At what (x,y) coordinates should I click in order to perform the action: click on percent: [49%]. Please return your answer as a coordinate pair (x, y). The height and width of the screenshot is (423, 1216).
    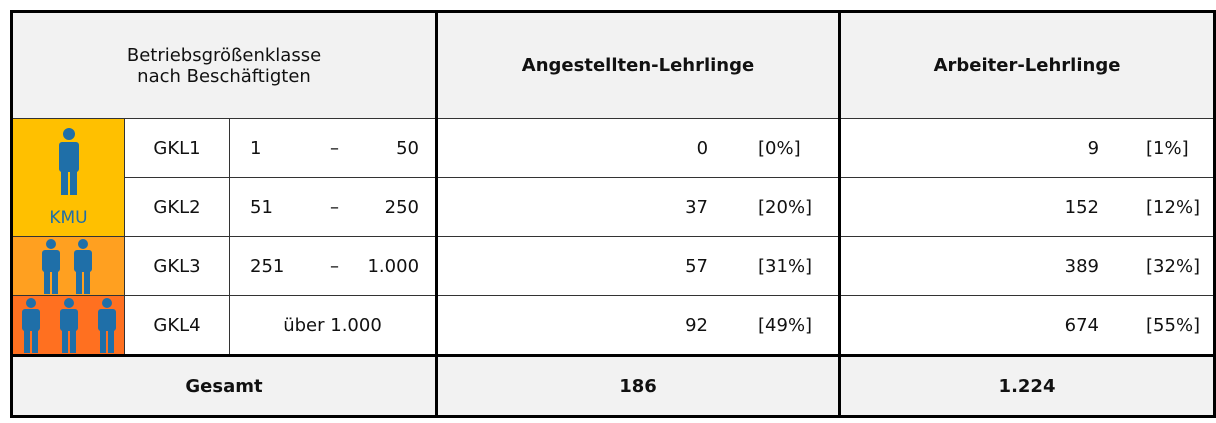
    Looking at the image, I should click on (785, 325).